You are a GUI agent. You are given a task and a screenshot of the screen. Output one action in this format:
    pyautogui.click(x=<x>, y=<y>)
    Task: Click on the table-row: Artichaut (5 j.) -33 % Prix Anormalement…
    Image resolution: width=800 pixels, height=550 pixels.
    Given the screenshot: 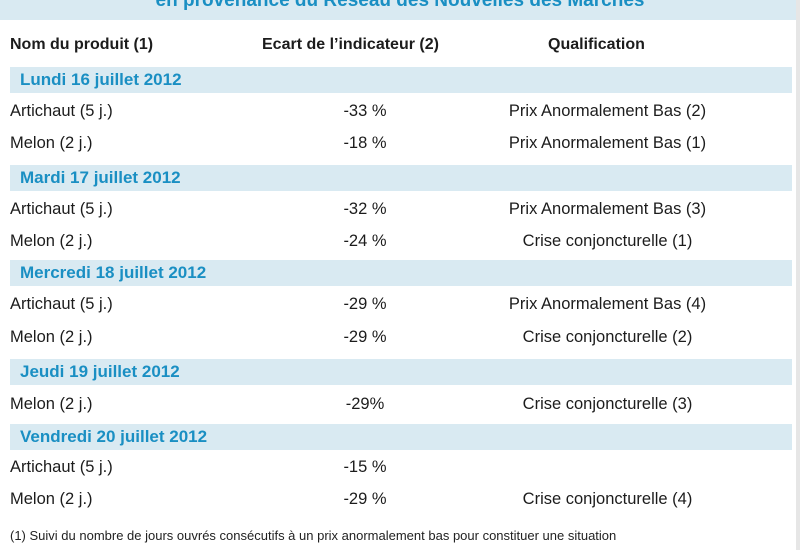 What is the action you would take?
    pyautogui.click(x=398, y=112)
    